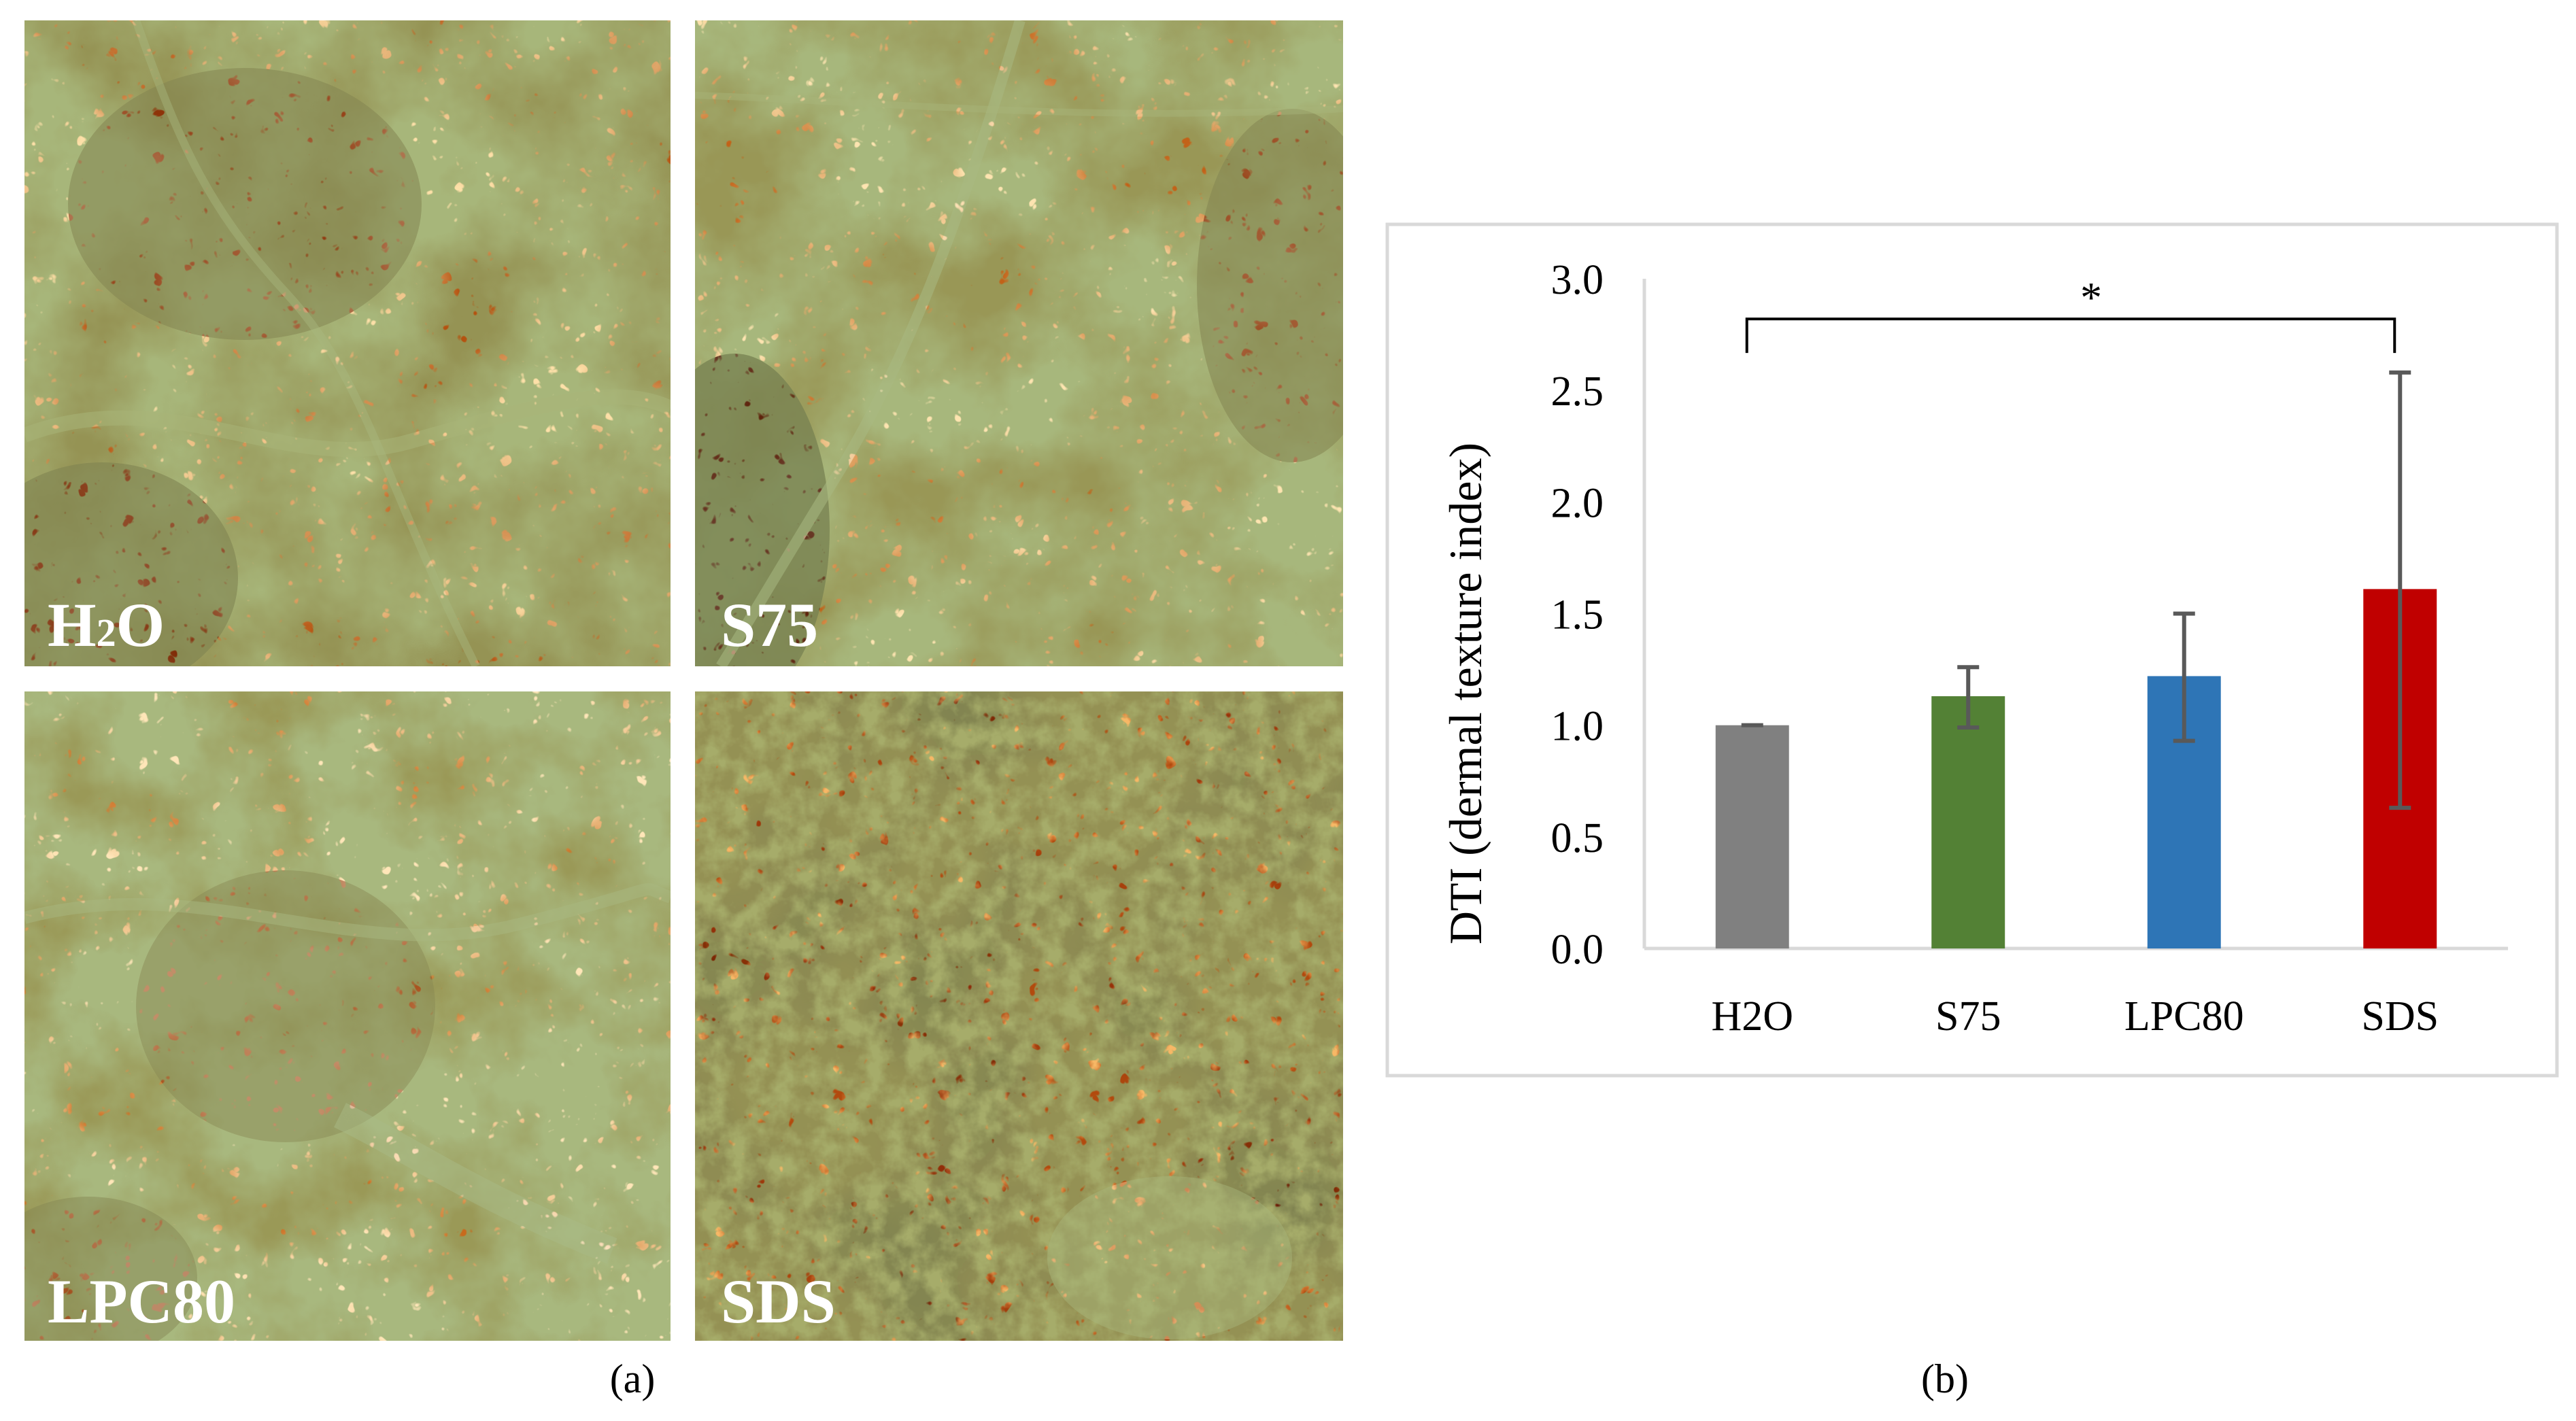 This screenshot has height=1421, width=2576. Describe the element at coordinates (2070, 336) in the screenshot. I see `significance-line` at that location.